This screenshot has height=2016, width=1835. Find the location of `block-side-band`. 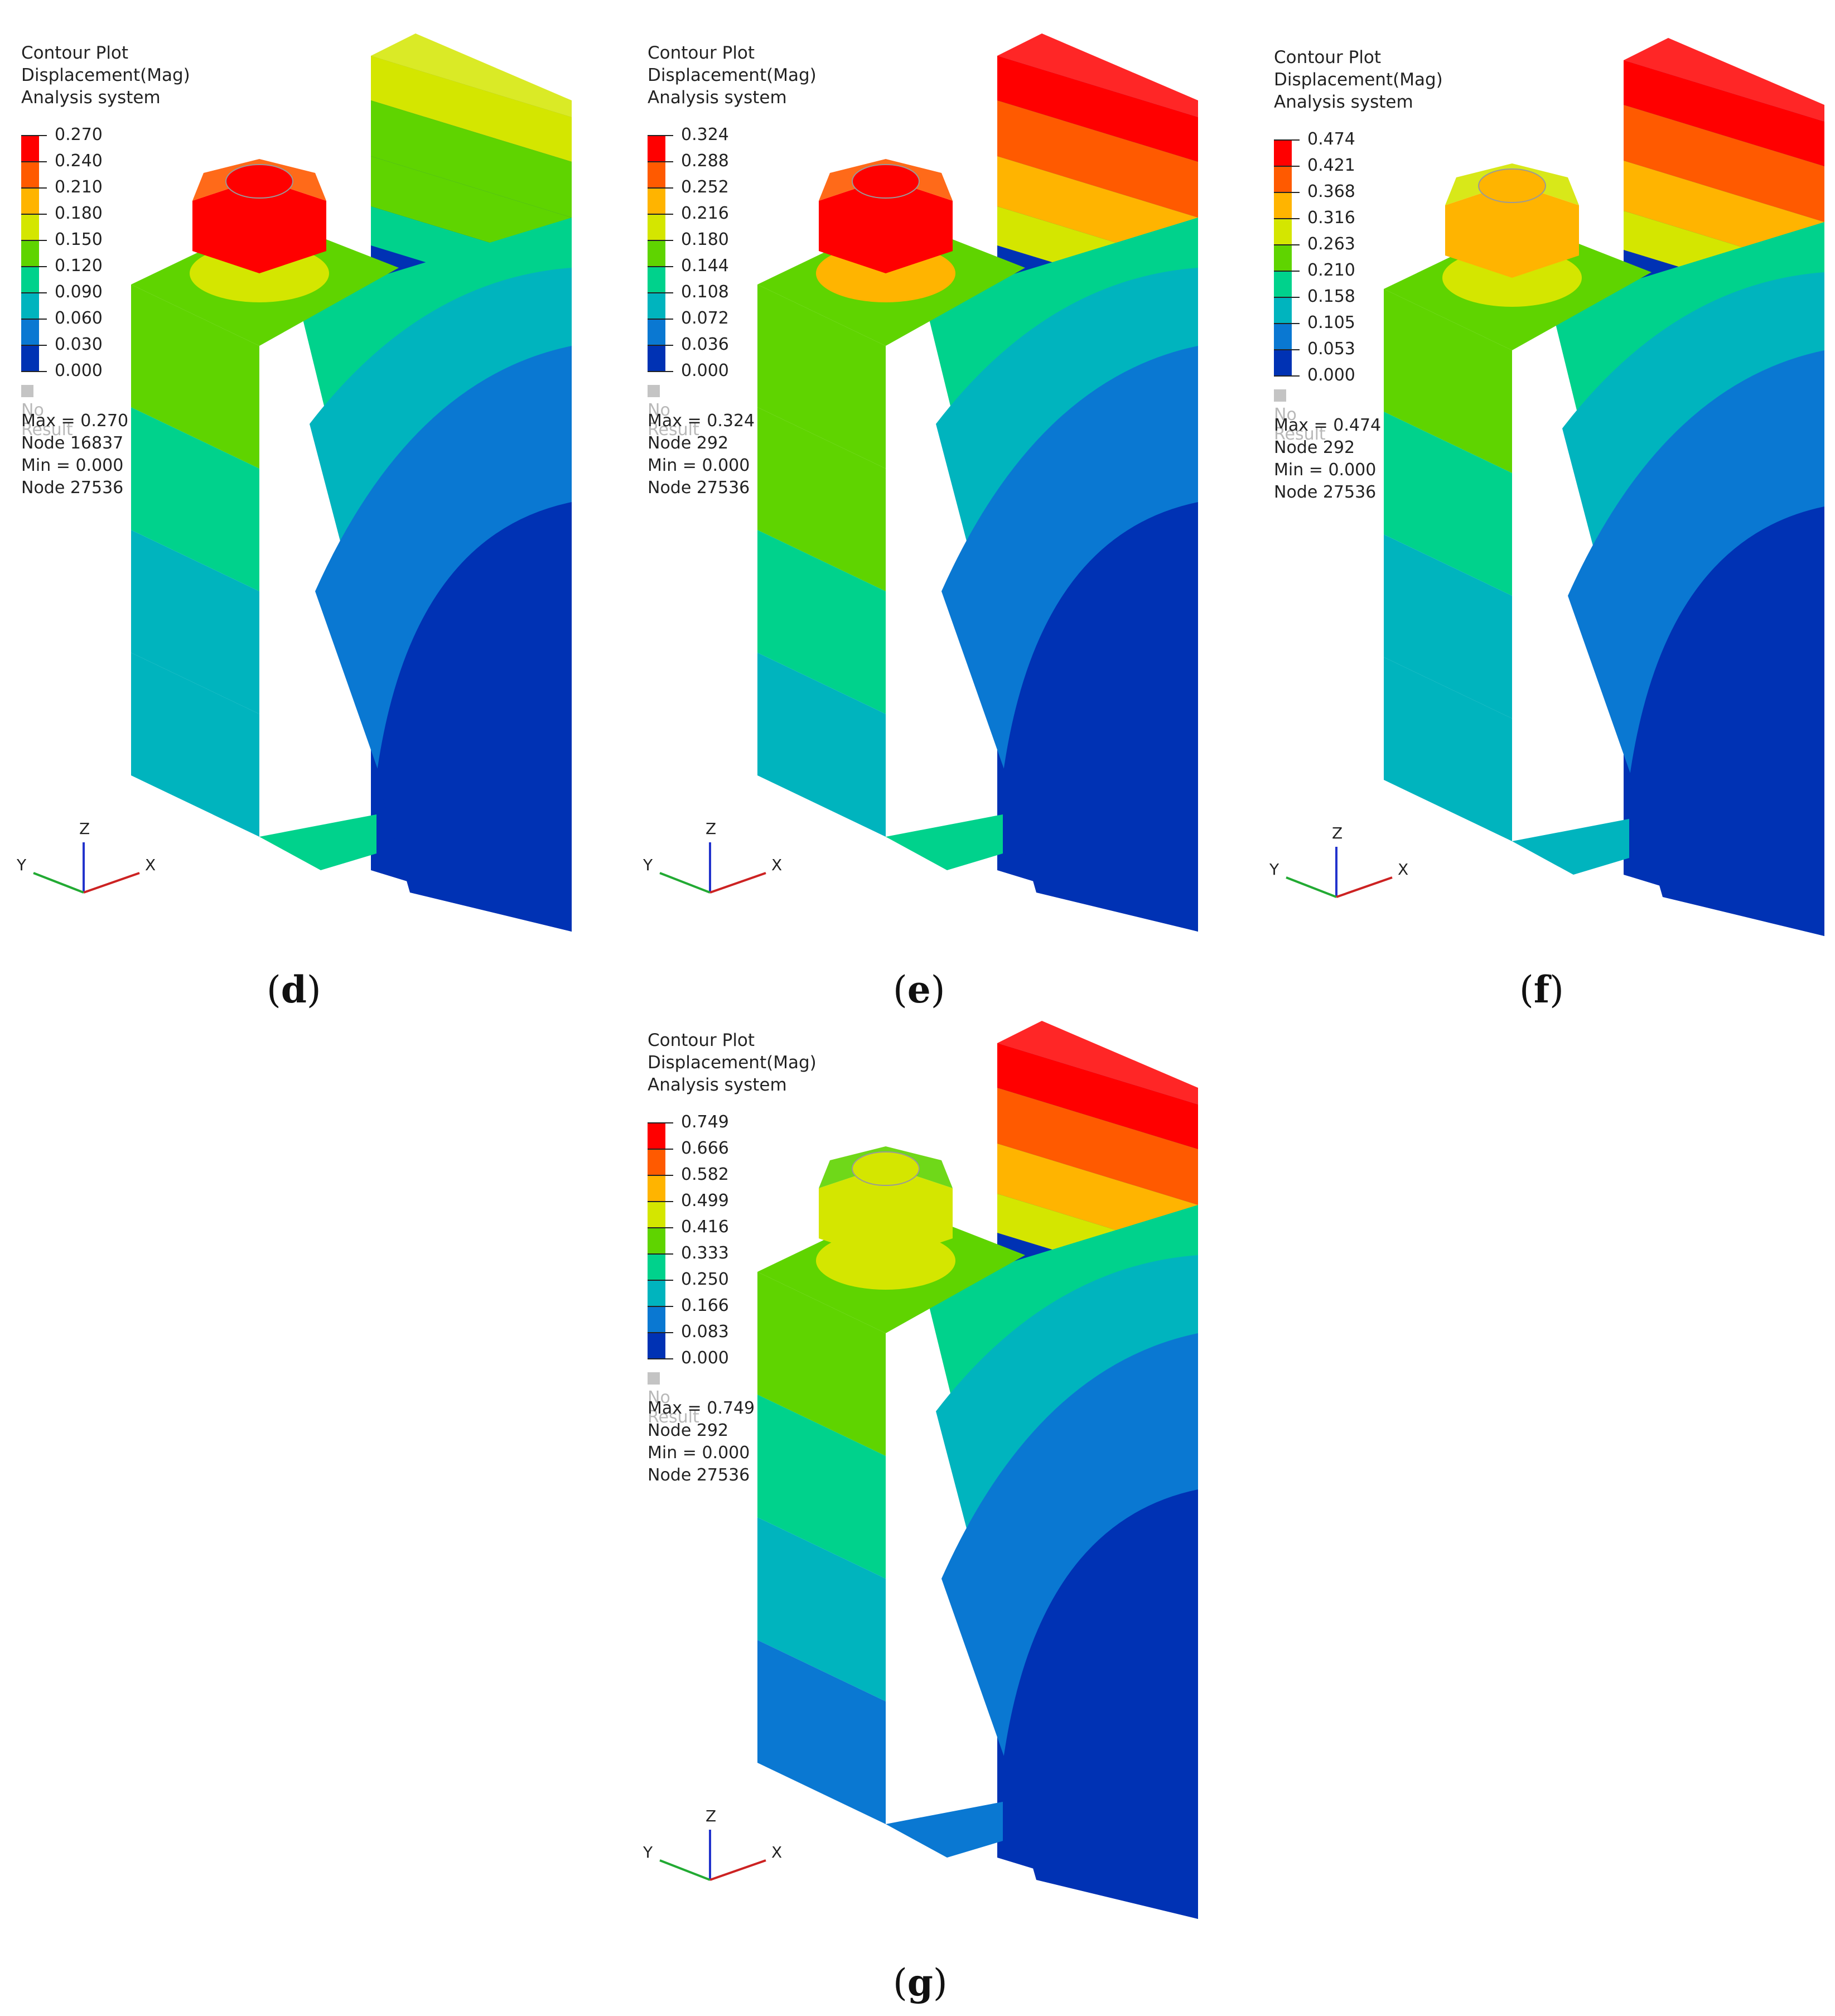

block-side-band is located at coordinates (1101, 1704).